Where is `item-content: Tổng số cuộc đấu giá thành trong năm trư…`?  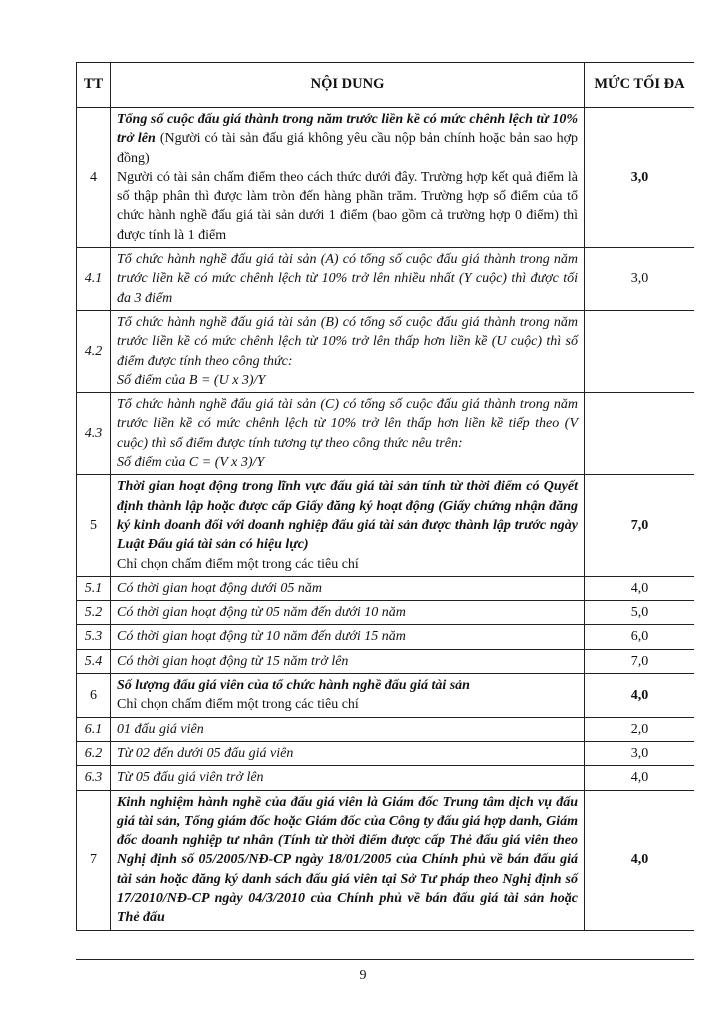
item-content: Tổng số cuộc đấu giá thành trong năm trư… is located at coordinates (347, 177).